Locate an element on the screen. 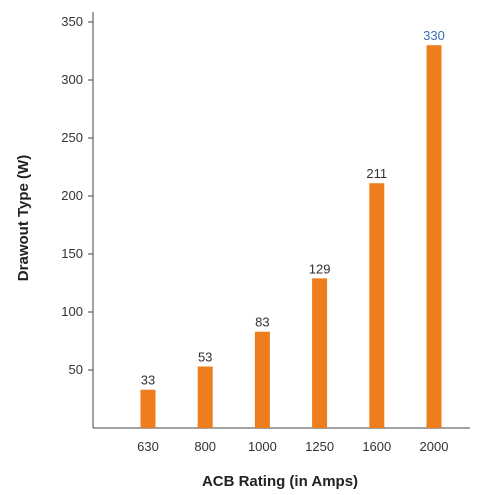 The height and width of the screenshot is (495, 479). x-tick-label-800: 800 is located at coordinates (205, 446).